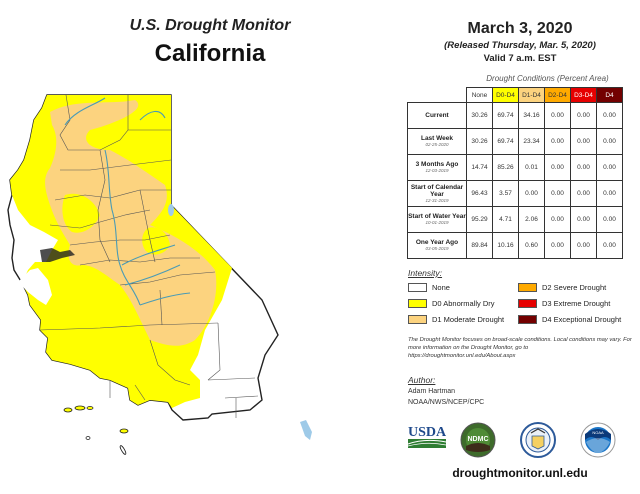  What do you see at coordinates (520, 473) in the screenshot?
I see `website-url: droughtmonitor.unl.edu` at bounding box center [520, 473].